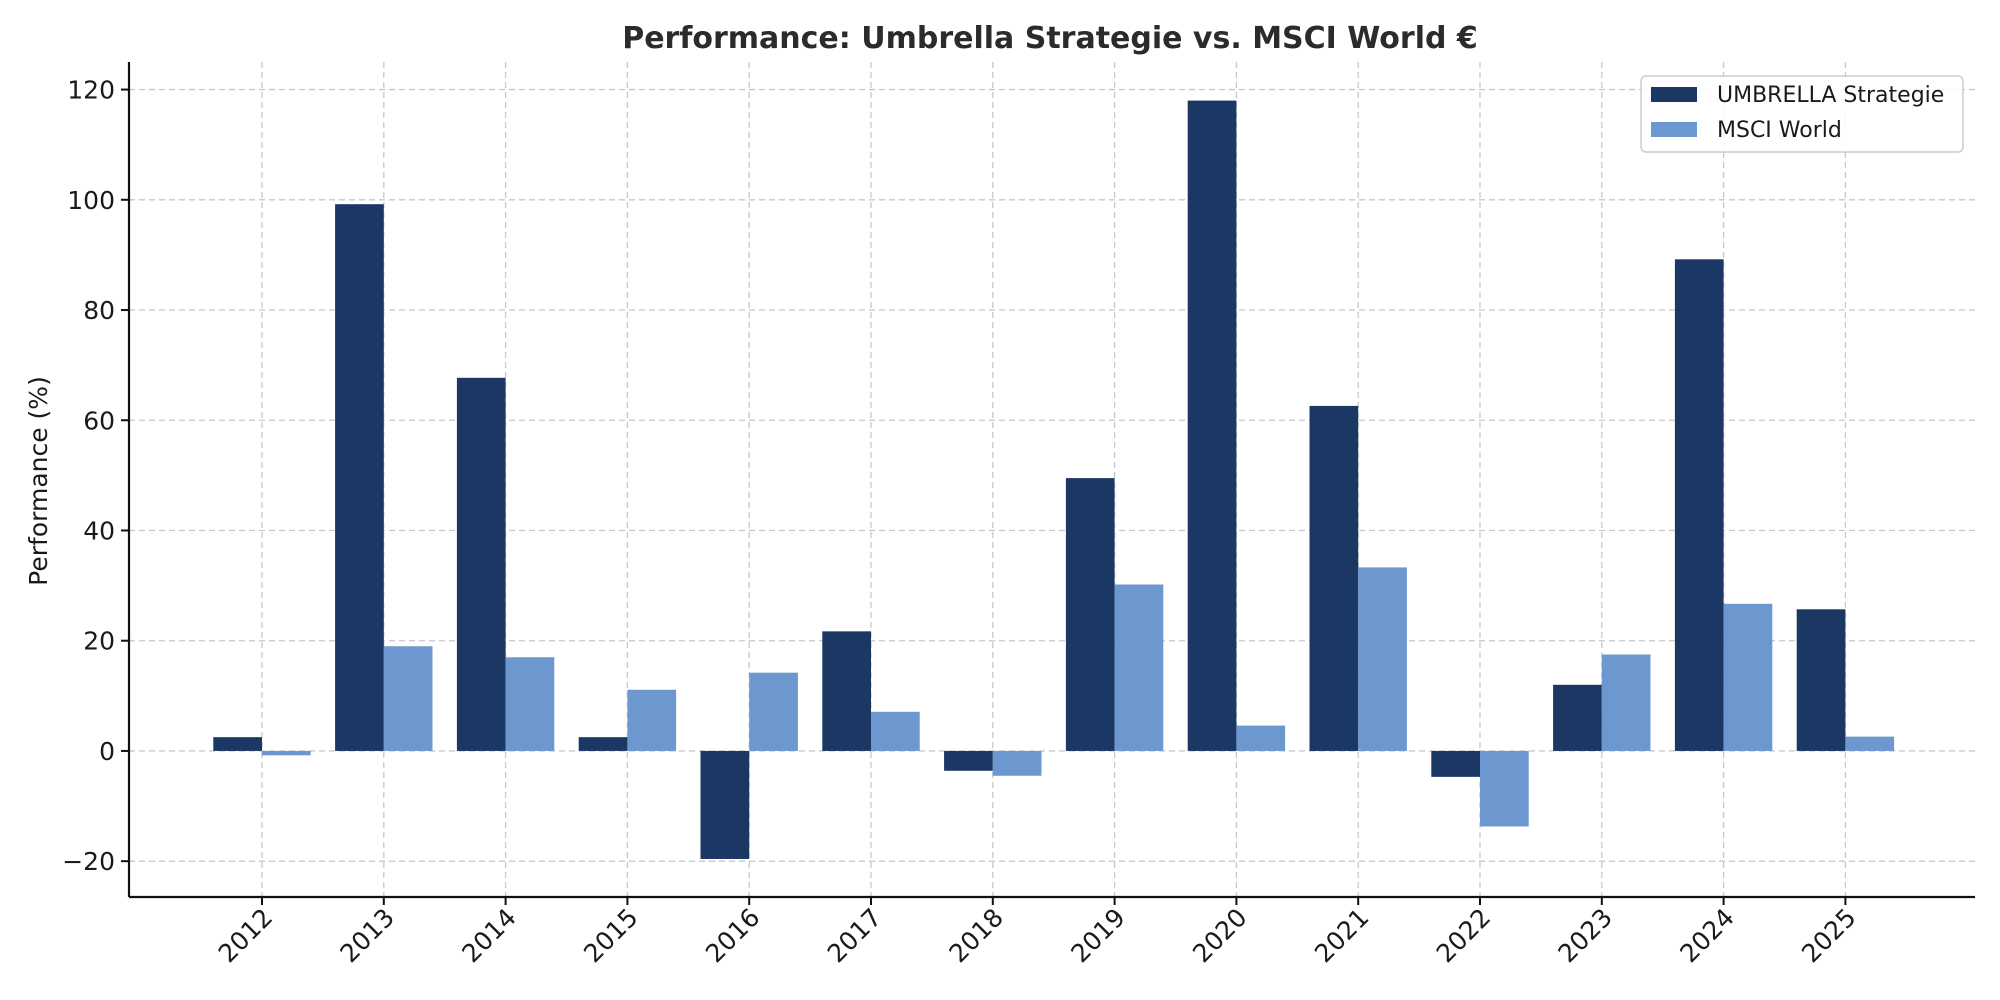 This screenshot has width=2000, height=1000. What do you see at coordinates (1674, 129) in the screenshot?
I see `legend-swatch-msci` at bounding box center [1674, 129].